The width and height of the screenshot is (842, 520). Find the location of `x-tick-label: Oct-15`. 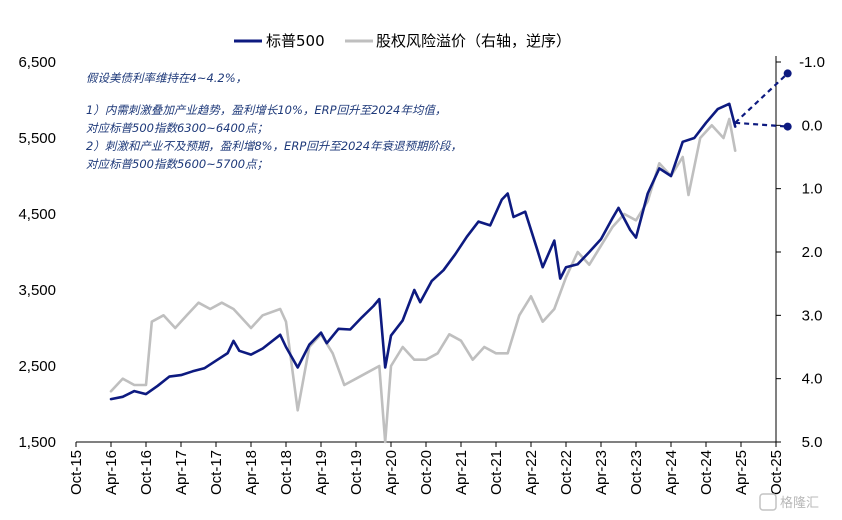

x-tick-label: Oct-15 is located at coordinates (76, 472).